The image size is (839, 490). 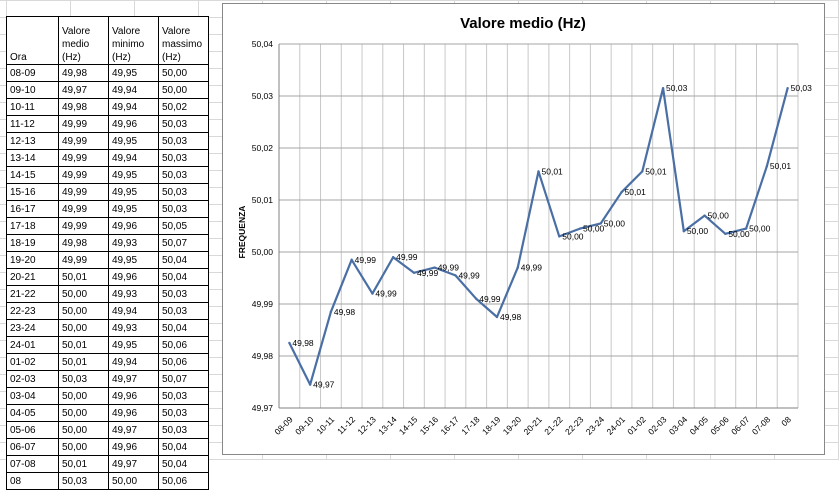 I want to click on cell-ora: 02-03, so click(x=32, y=379).